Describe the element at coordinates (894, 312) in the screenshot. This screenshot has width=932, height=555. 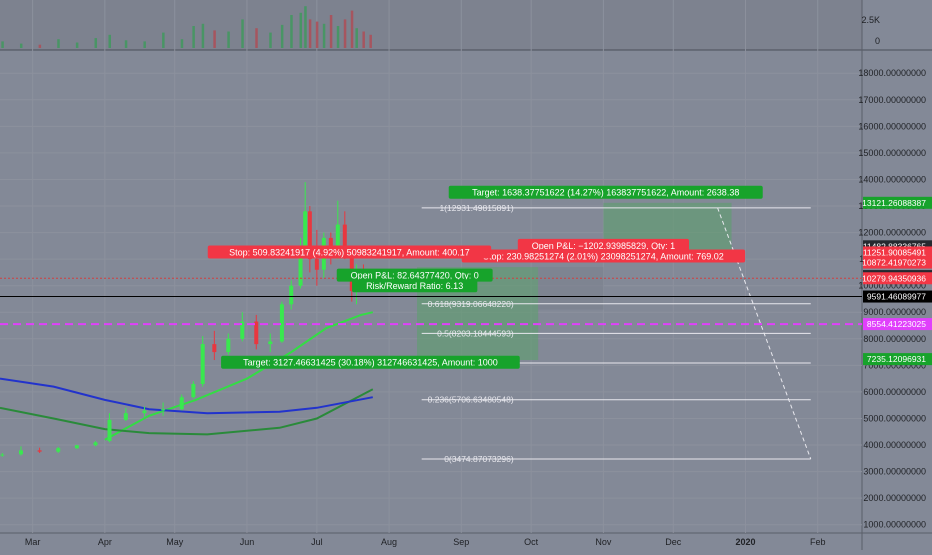
I see `y-tick-label: 9000.00000000` at that location.